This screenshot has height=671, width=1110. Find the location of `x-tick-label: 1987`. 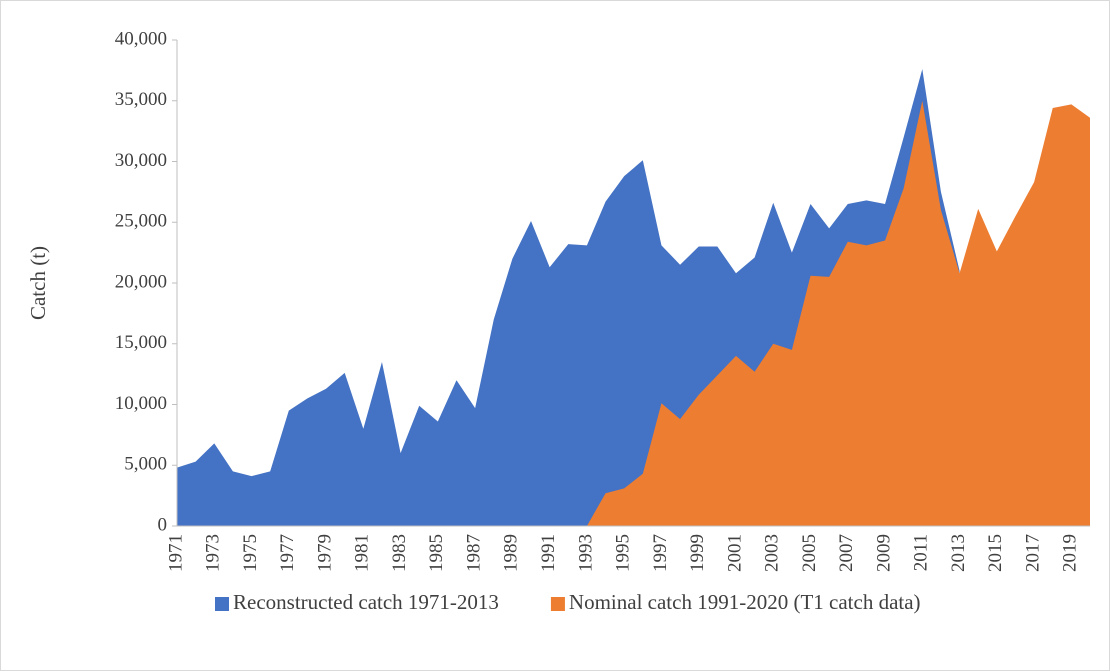

x-tick-label: 1987 is located at coordinates (473, 553).